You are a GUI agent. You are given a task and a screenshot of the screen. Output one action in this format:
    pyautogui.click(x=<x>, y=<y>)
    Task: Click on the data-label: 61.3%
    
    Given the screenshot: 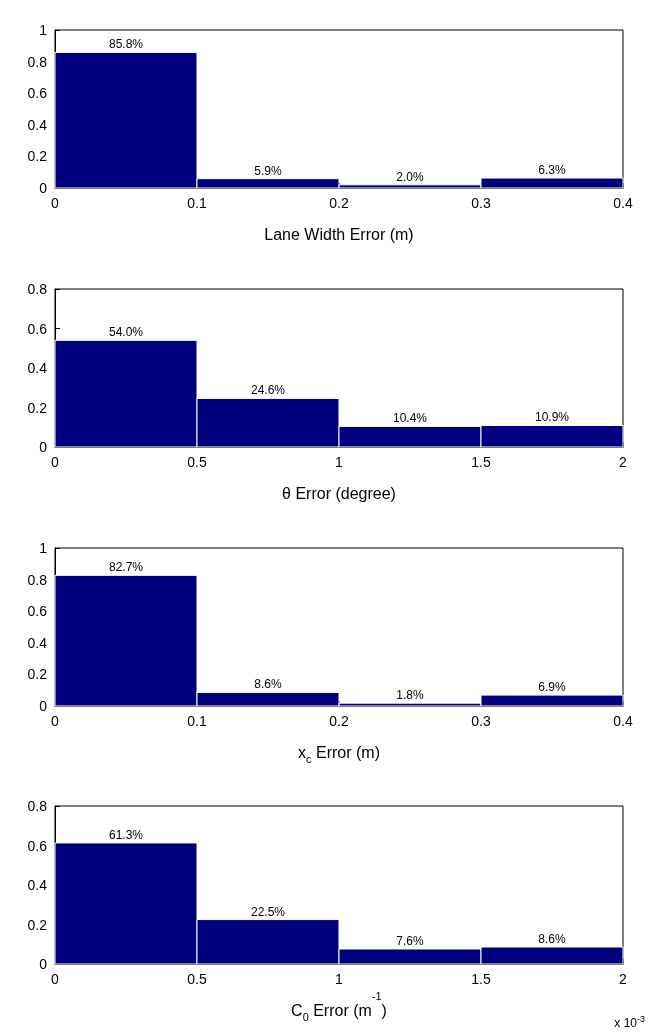 What is the action you would take?
    pyautogui.click(x=126, y=835)
    